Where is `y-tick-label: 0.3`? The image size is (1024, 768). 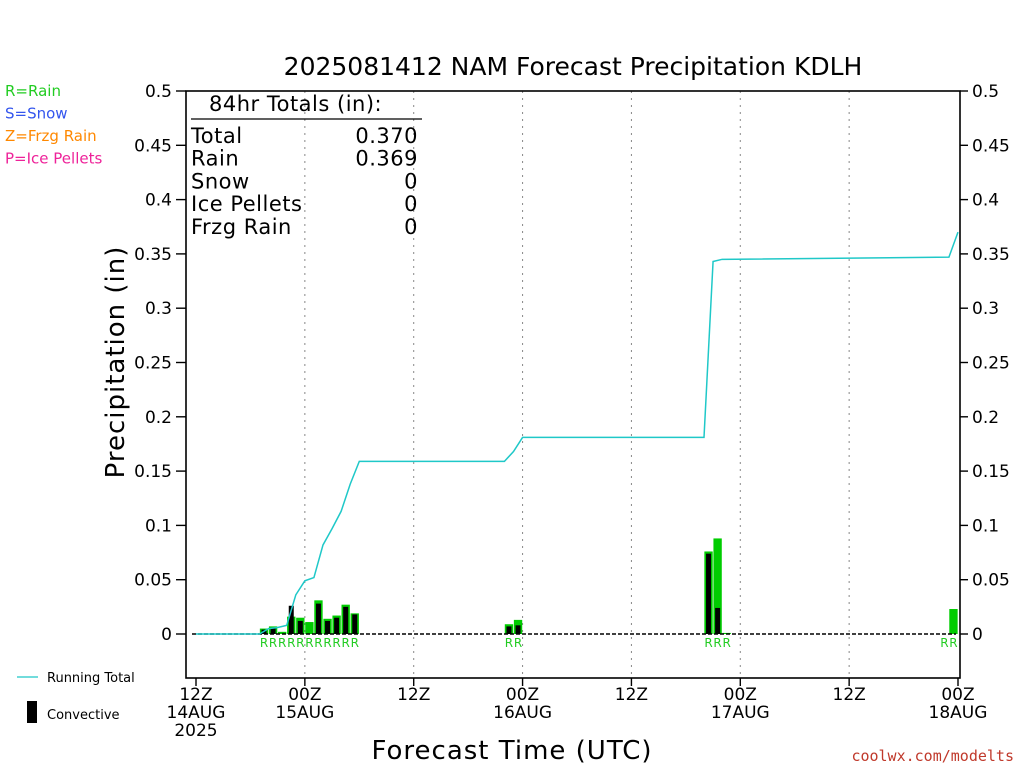 y-tick-label: 0.3 is located at coordinates (158, 309).